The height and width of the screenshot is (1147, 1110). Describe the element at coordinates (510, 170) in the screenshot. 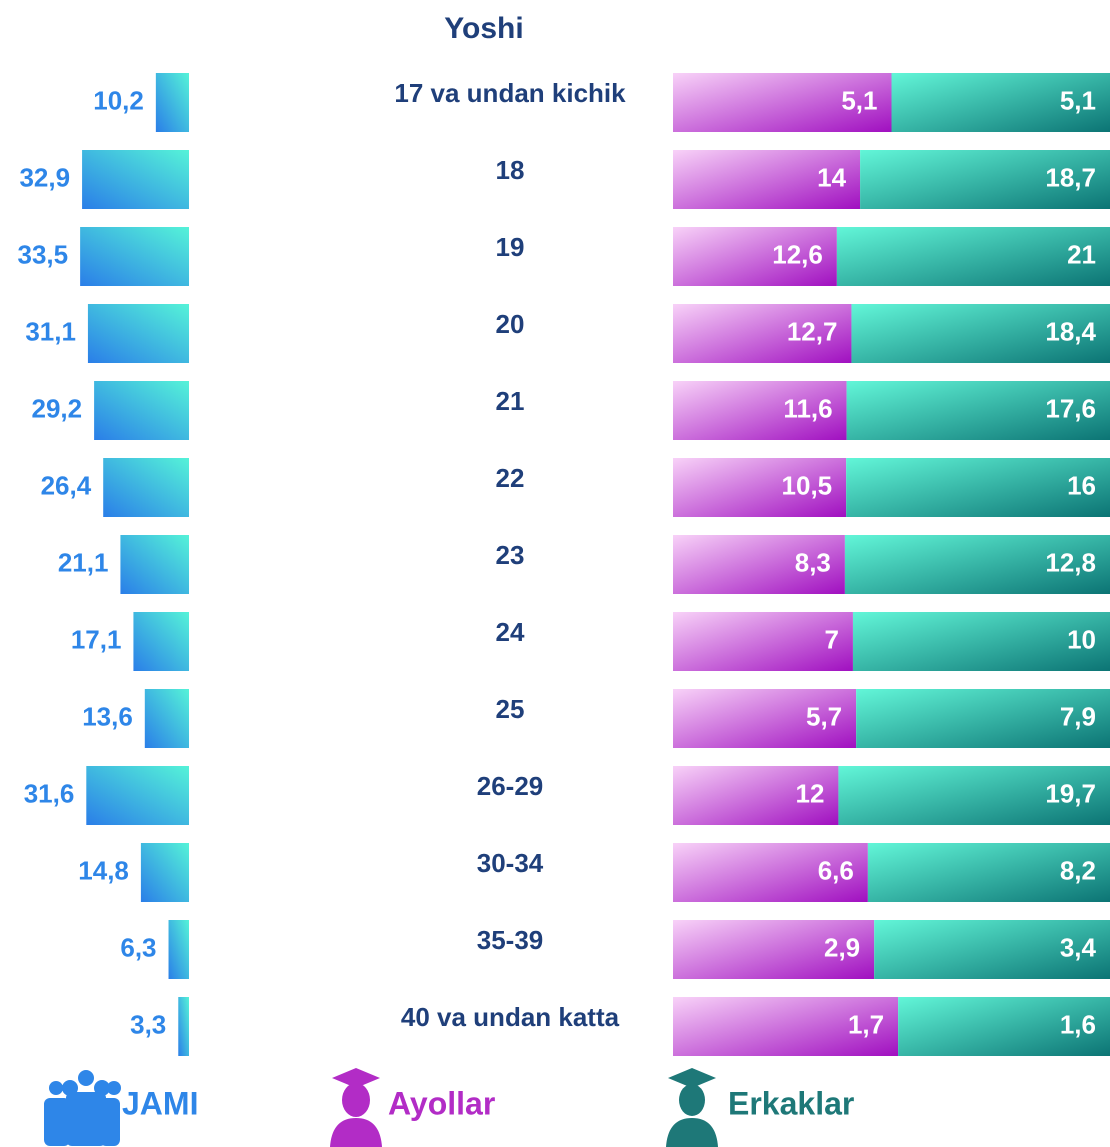

I see `category-label: 18` at that location.